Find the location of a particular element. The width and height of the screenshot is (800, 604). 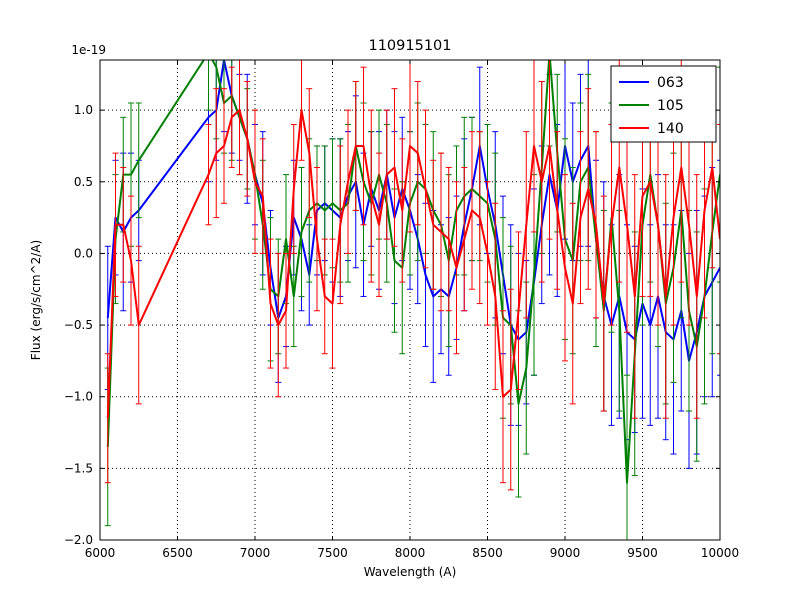

y-tick-label: −2.0 is located at coordinates (78, 540).